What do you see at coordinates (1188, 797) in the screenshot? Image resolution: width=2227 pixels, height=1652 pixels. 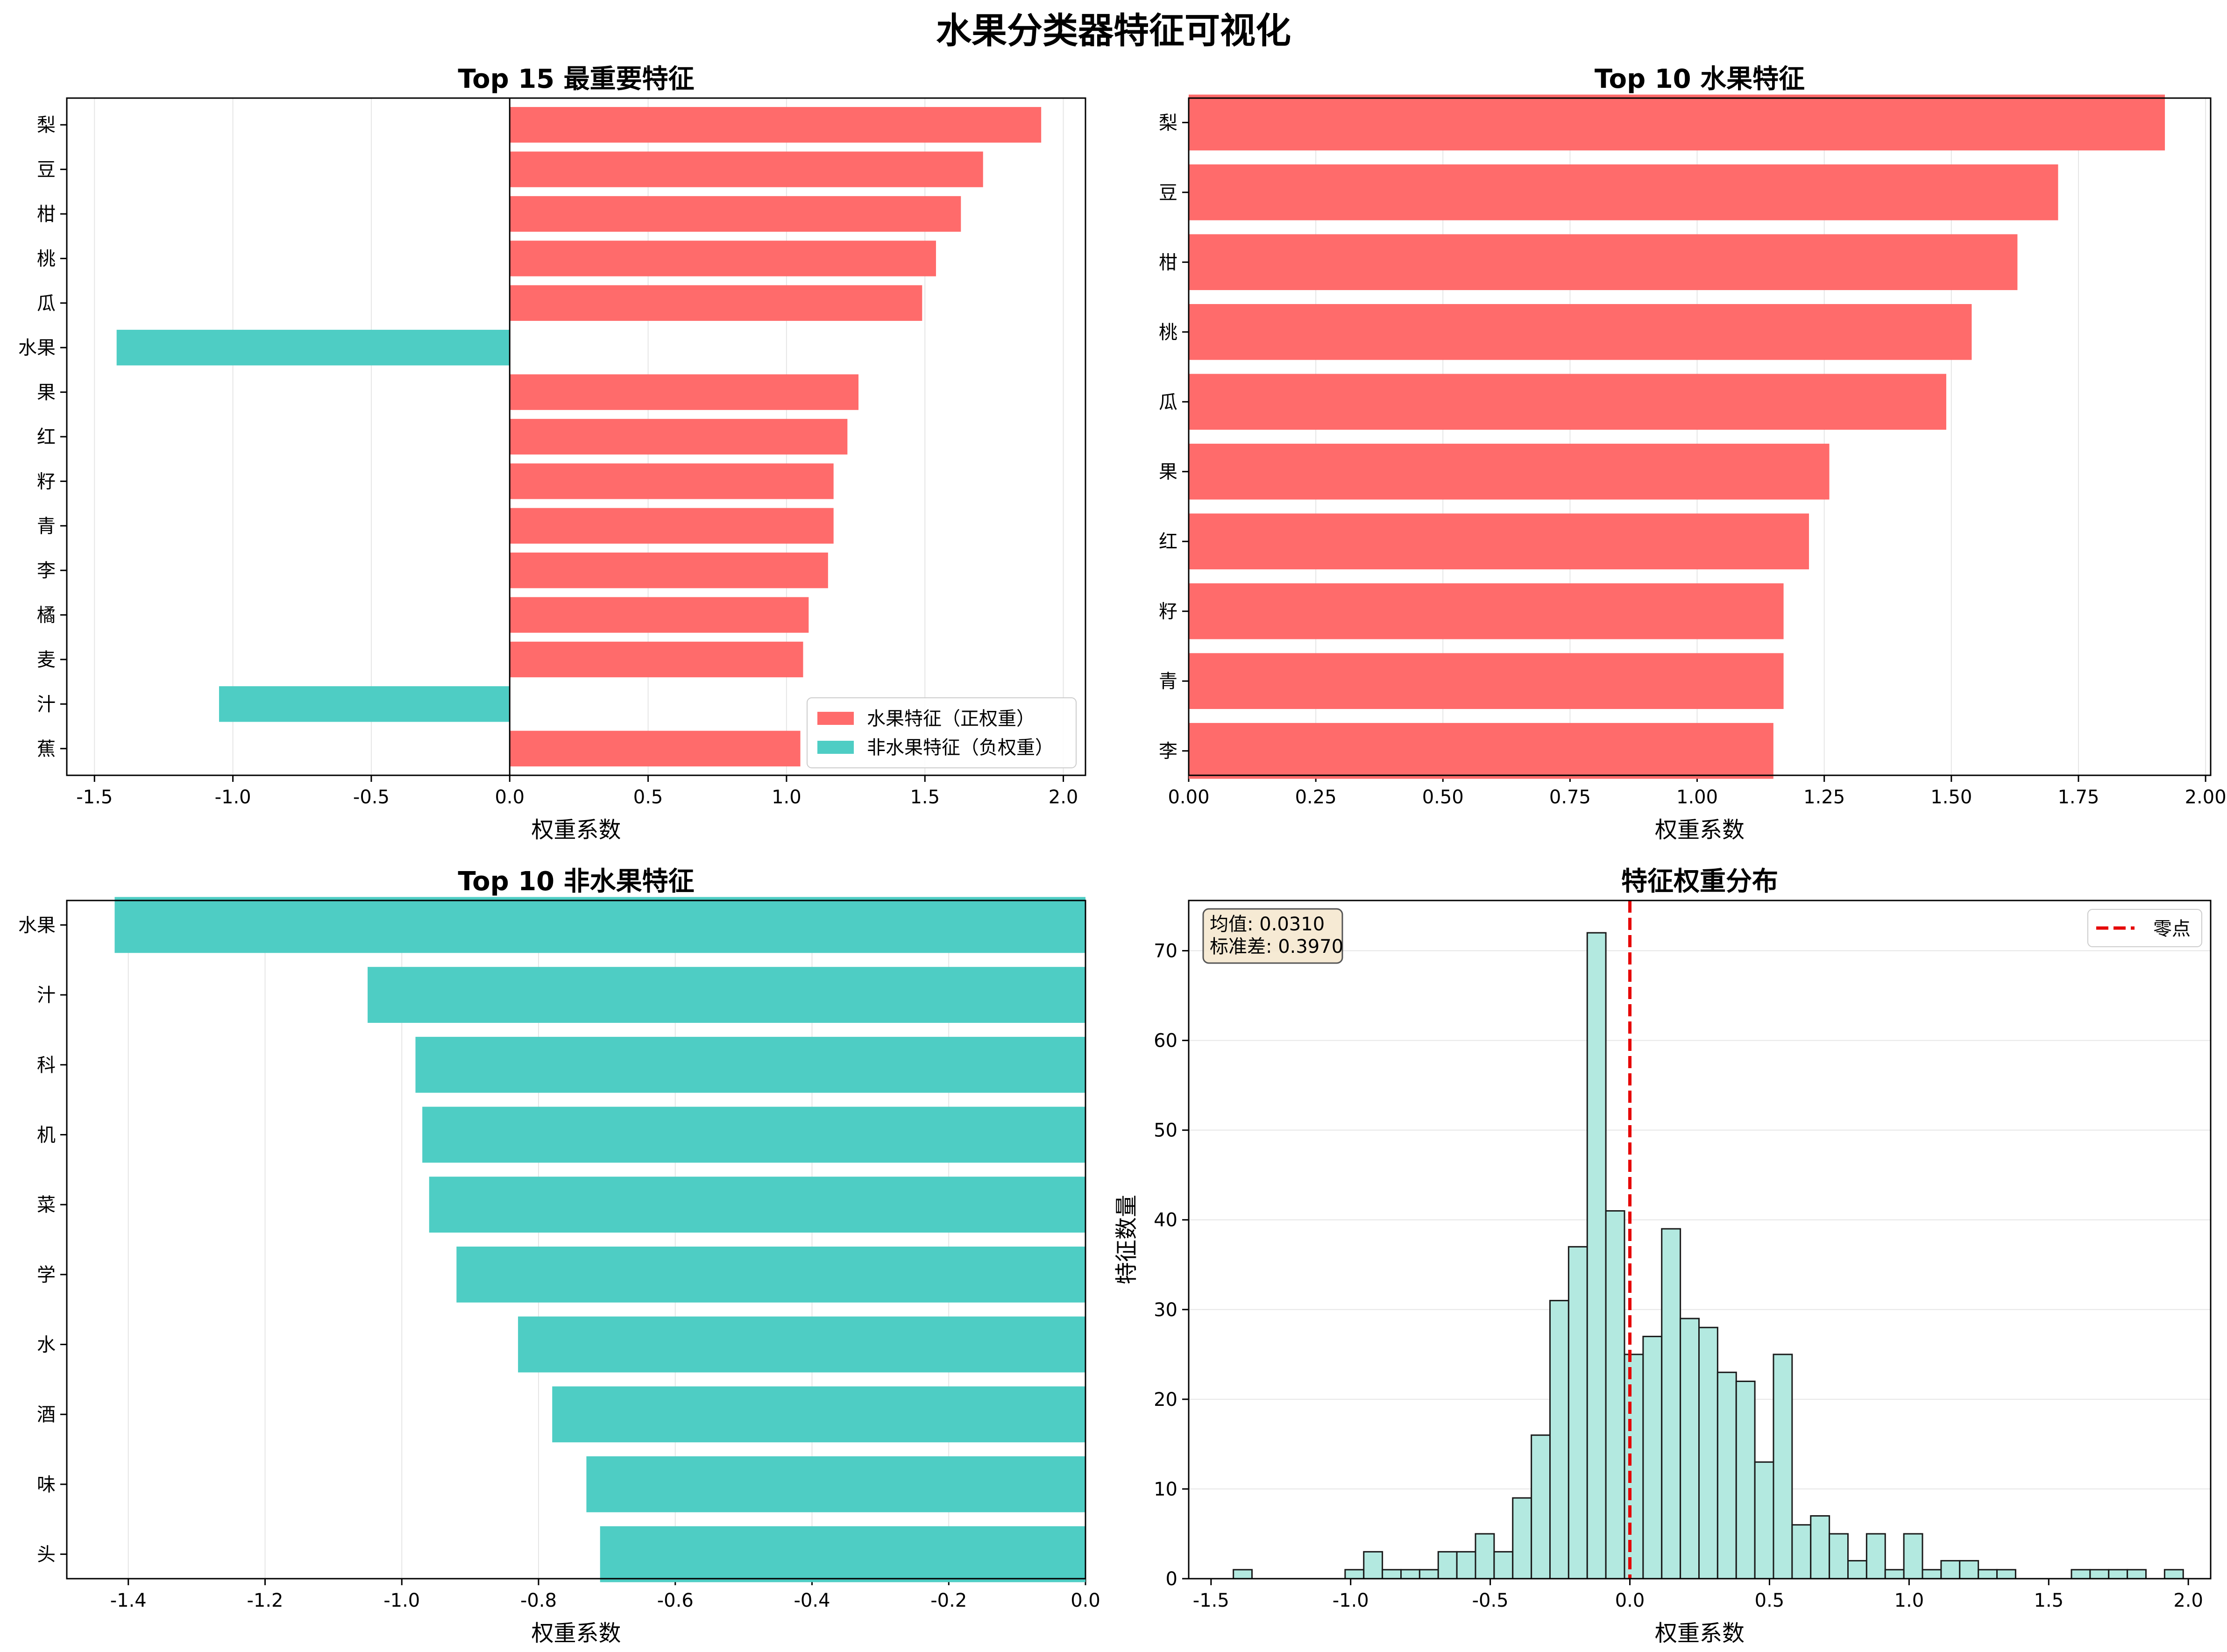 I see `x-tick-label: 0.00` at bounding box center [1188, 797].